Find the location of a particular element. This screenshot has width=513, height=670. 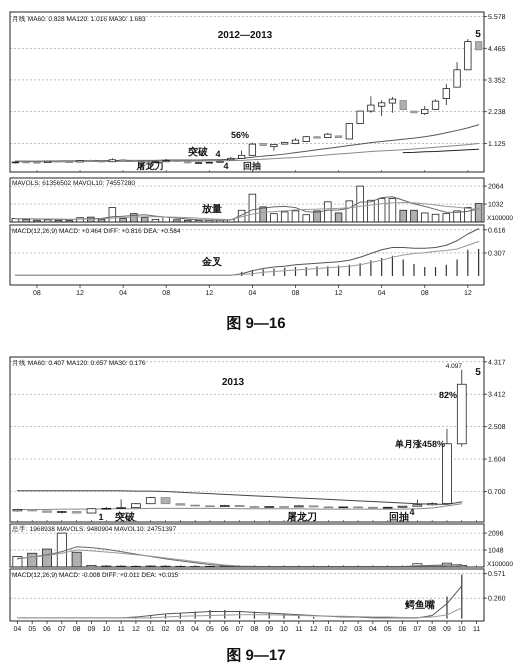

annotation: 56% is located at coordinates (240, 135).